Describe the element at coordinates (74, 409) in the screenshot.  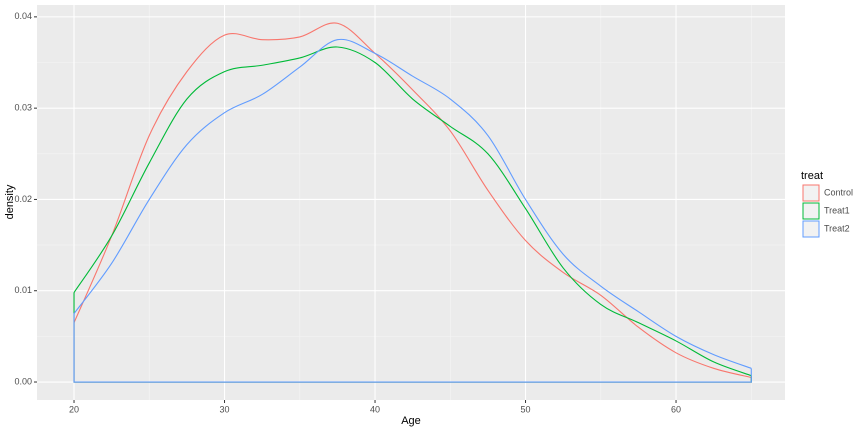
I see `x-tick-label: 20` at that location.